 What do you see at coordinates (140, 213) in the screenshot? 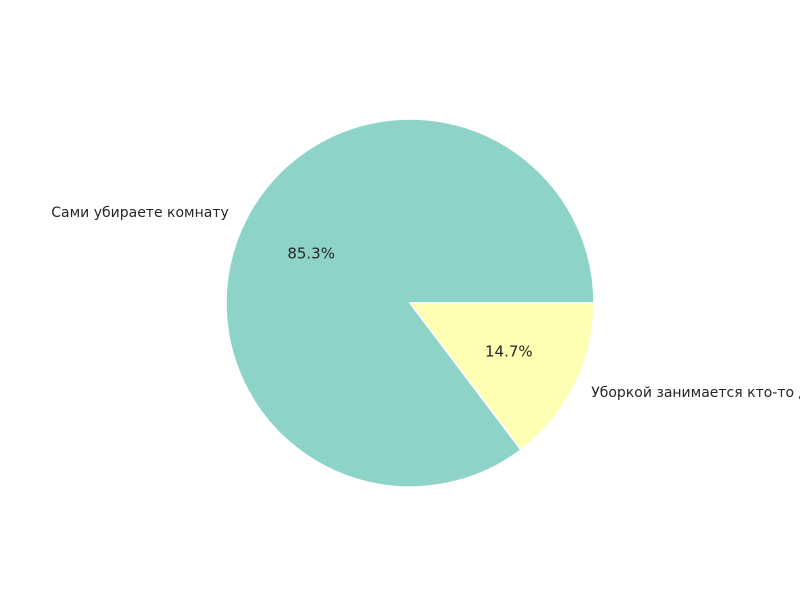
I see `slice-label-1: Сами убираете комнату` at bounding box center [140, 213].